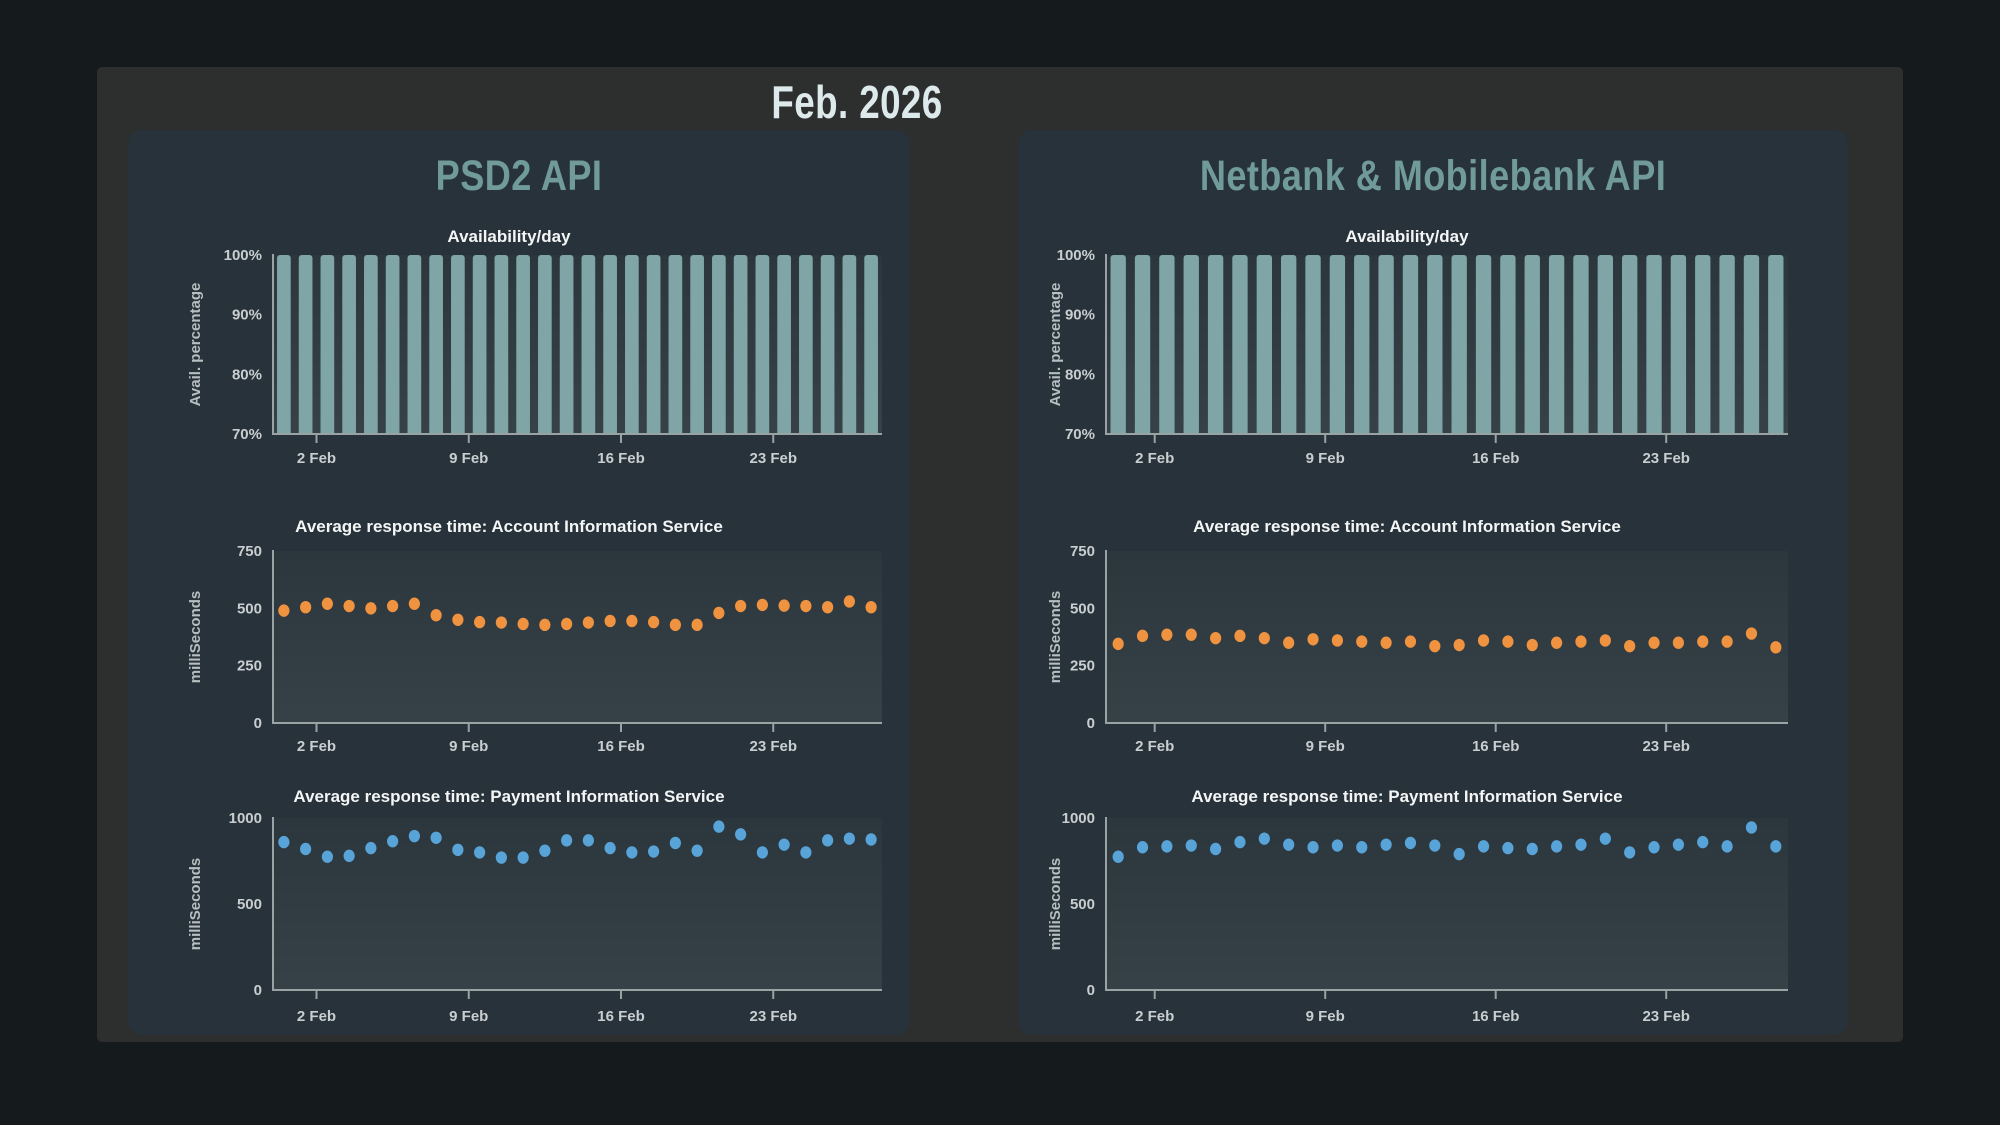 This screenshot has height=1125, width=2000. Describe the element at coordinates (1433, 176) in the screenshot. I see `panel-title-netbank: Netbank & Mobilebank API` at that location.